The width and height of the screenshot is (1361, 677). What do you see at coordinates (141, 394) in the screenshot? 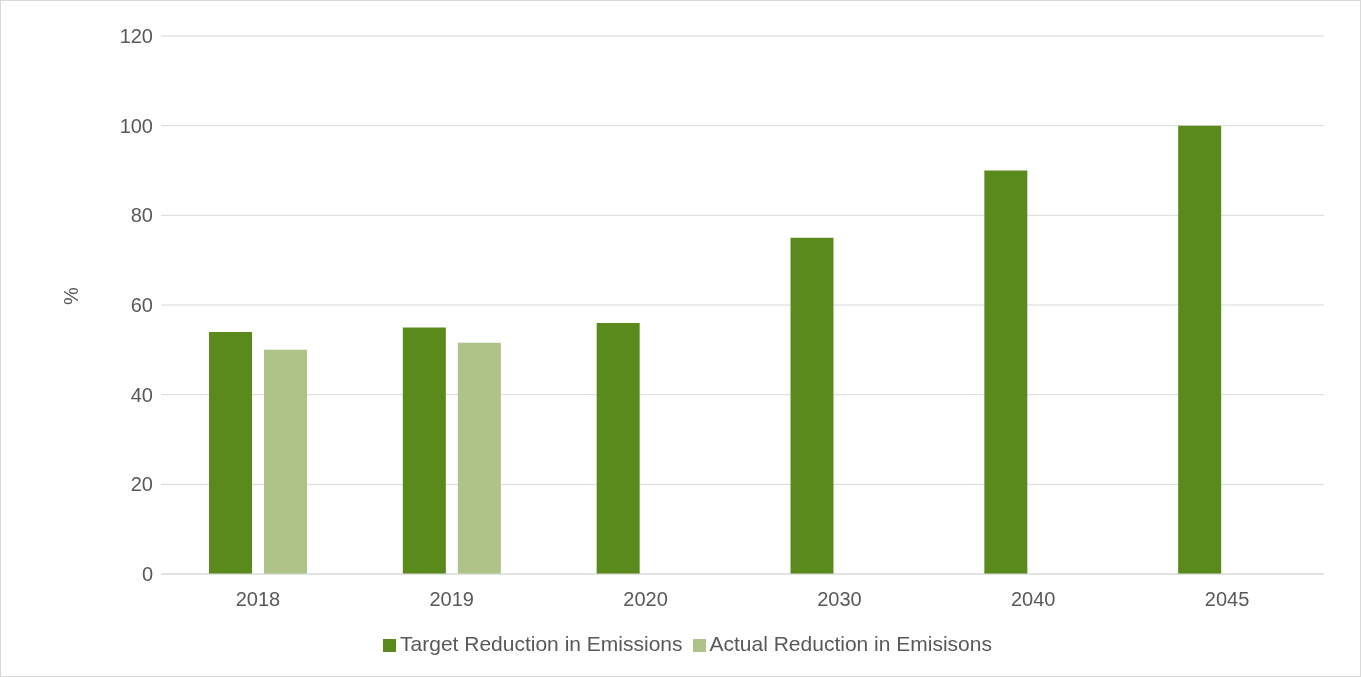
I see `y-tick-label: 40` at bounding box center [141, 394].